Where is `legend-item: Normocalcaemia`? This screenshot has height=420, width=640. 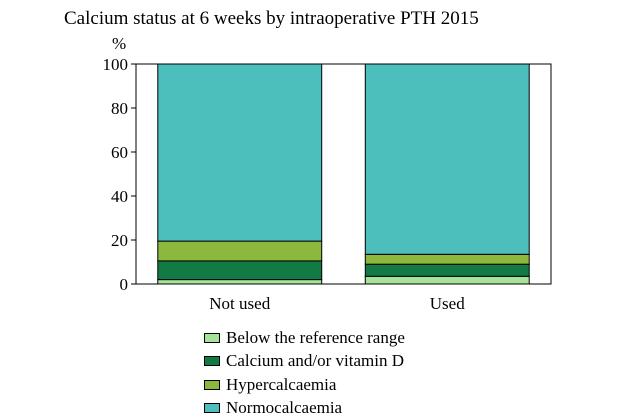 legend-item: Normocalcaemia is located at coordinates (304, 408).